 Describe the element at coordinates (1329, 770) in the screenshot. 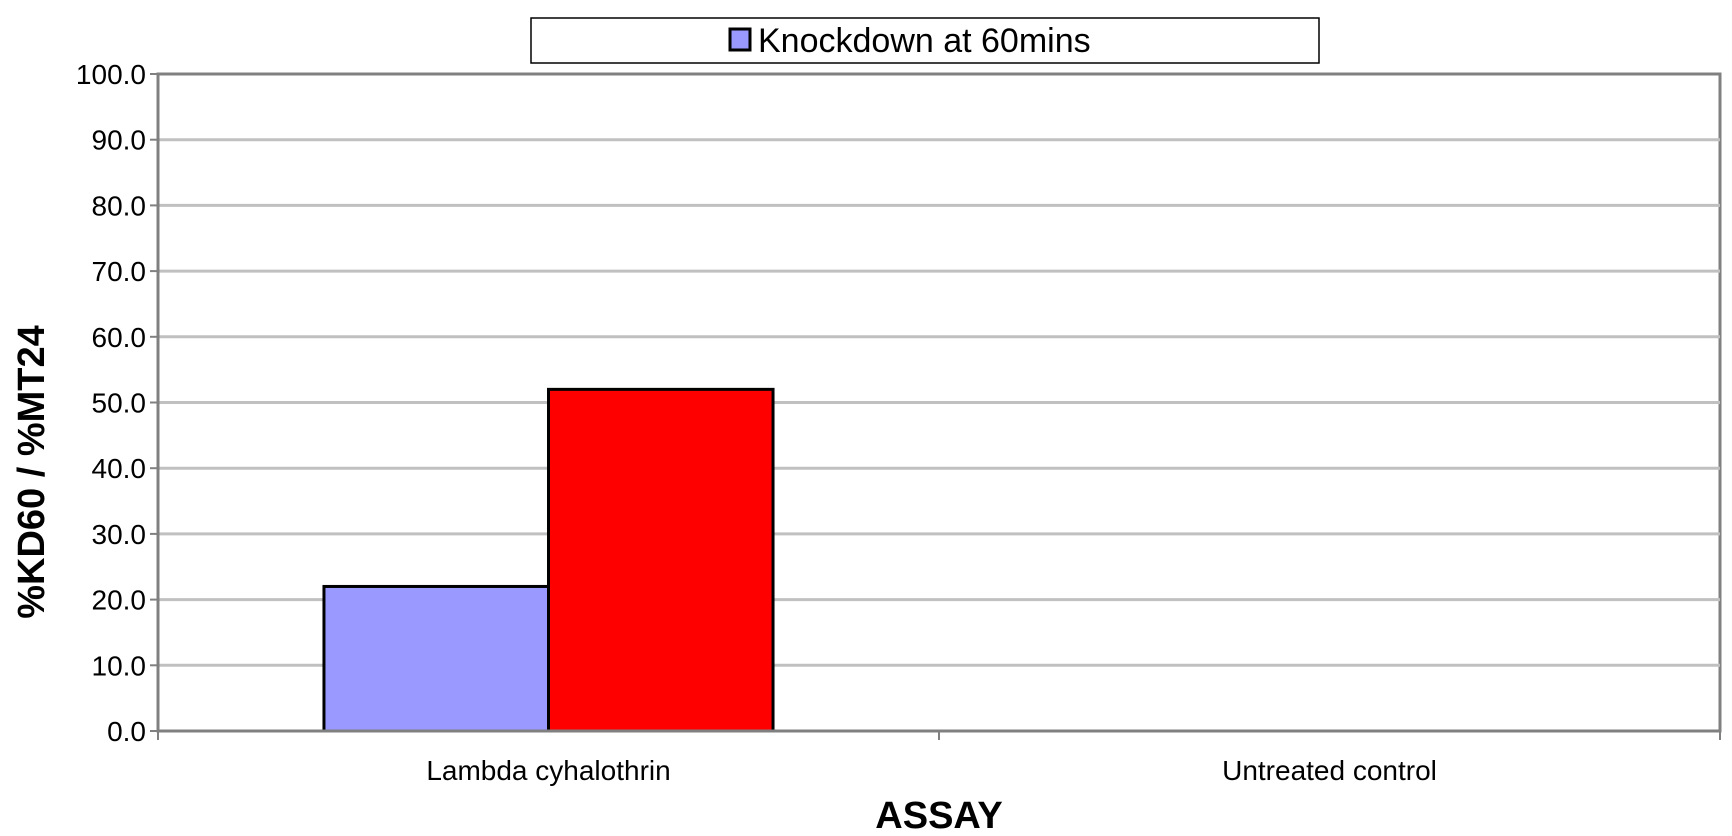

I see `x-category-label: Untreated control` at that location.